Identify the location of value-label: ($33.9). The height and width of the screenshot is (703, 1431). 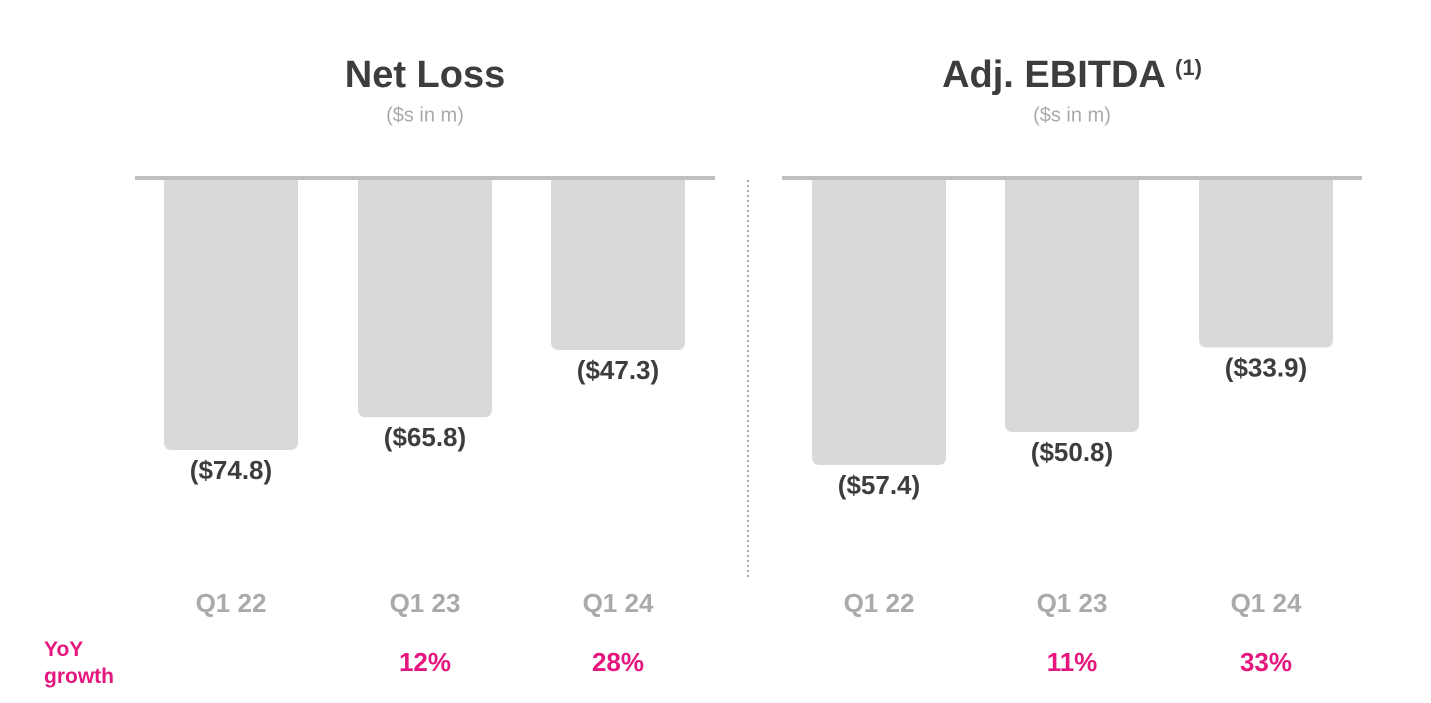
(1266, 367).